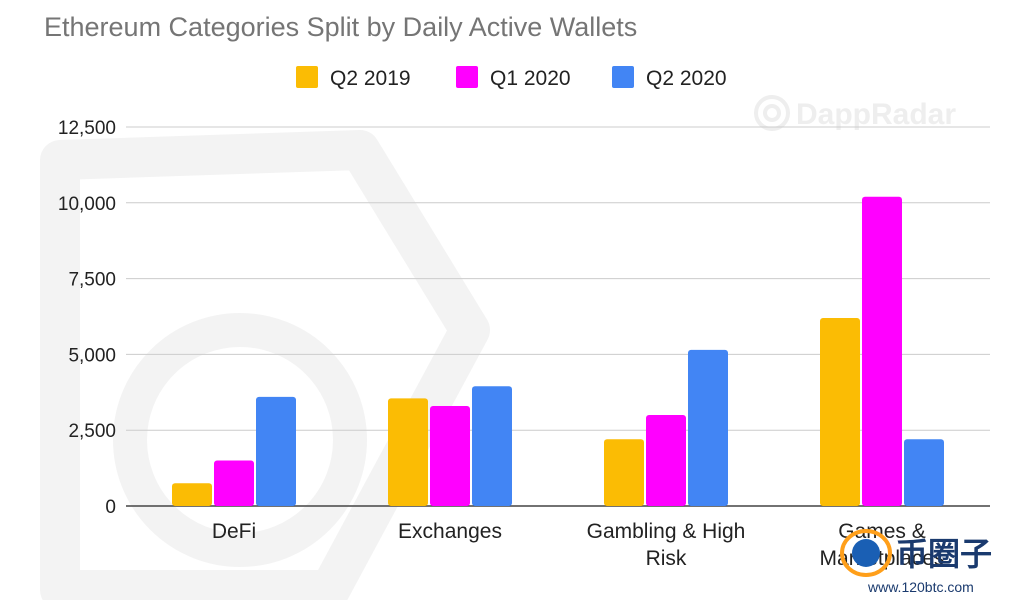  I want to click on legend: Q2 2019 Q1 2020 Q2 2020, so click(511, 78).